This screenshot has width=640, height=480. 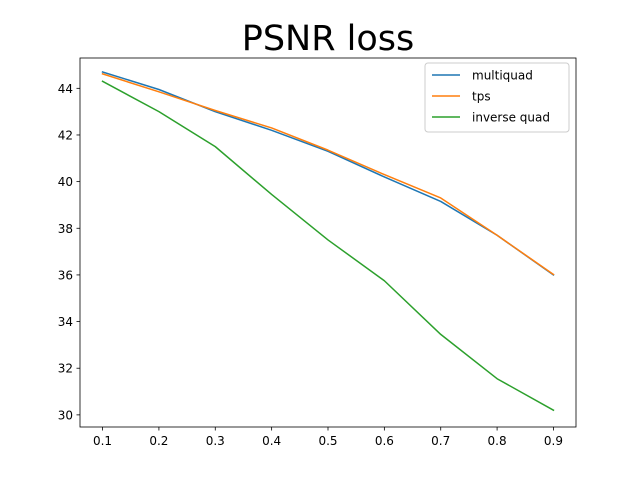 I want to click on y-tick-label: 42, so click(x=65, y=135).